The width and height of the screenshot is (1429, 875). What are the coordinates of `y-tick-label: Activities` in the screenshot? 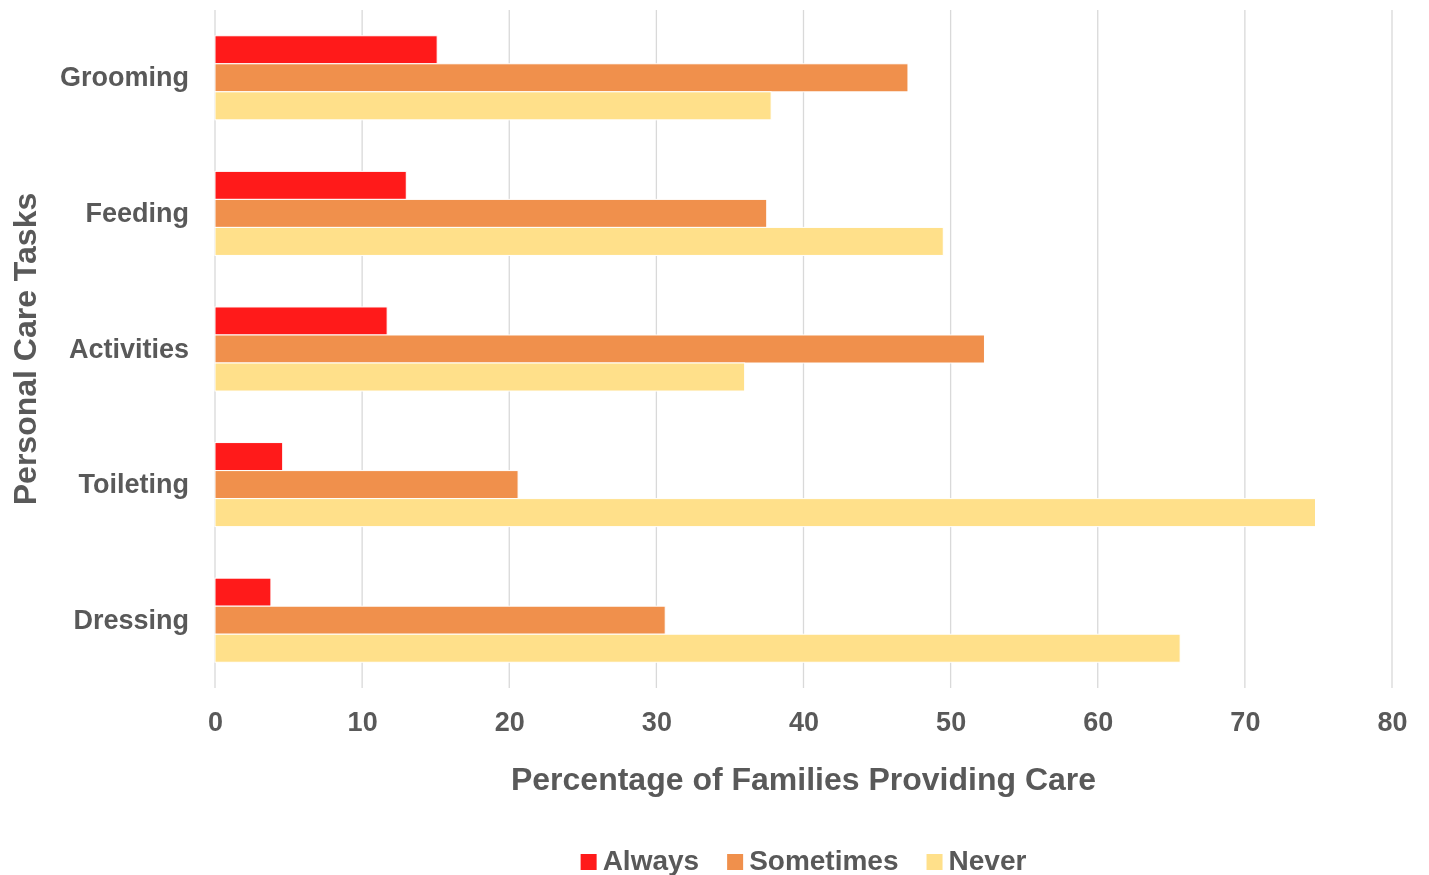 It's located at (128, 348).